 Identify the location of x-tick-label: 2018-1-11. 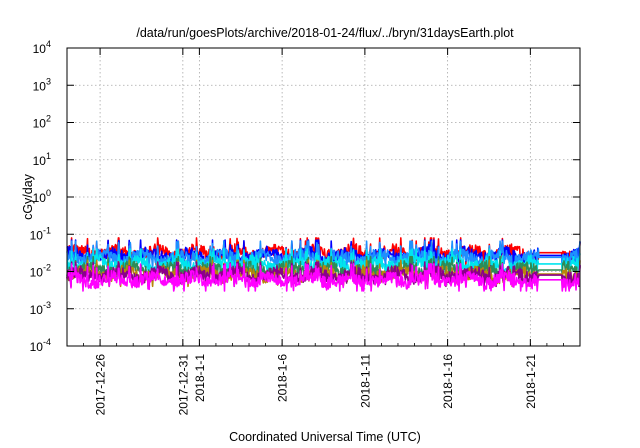
(365, 381).